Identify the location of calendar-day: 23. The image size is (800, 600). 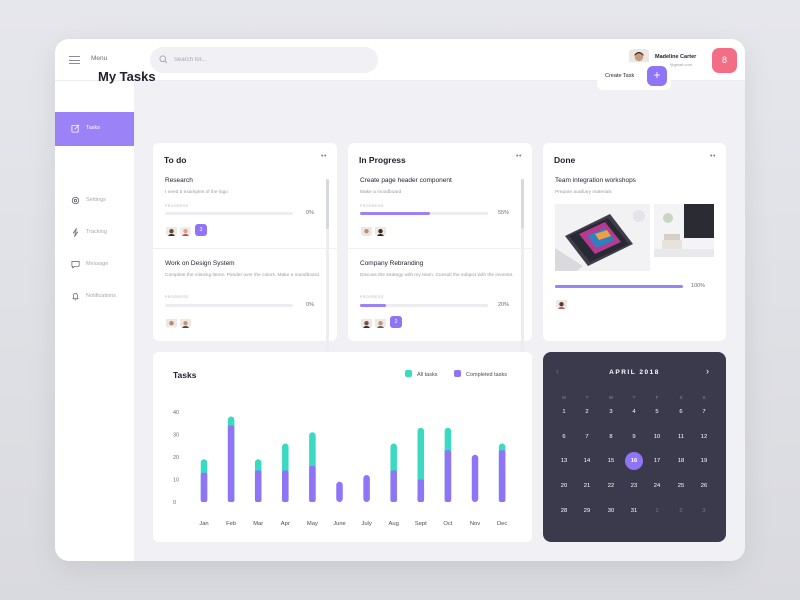
(634, 486).